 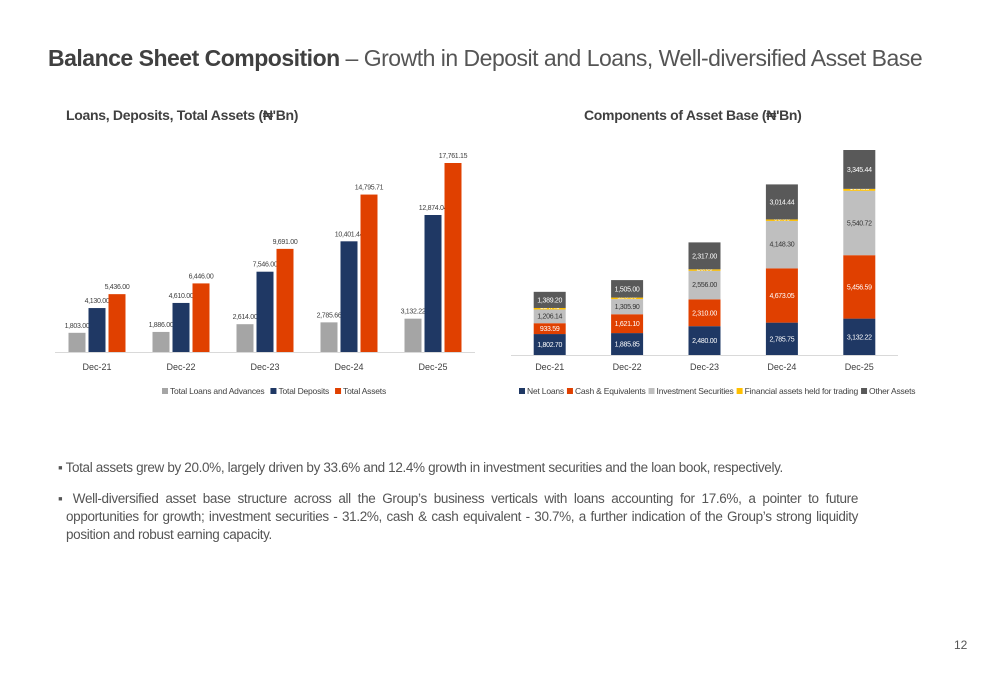 I want to click on legend-swatch-other-assets, so click(x=864, y=391).